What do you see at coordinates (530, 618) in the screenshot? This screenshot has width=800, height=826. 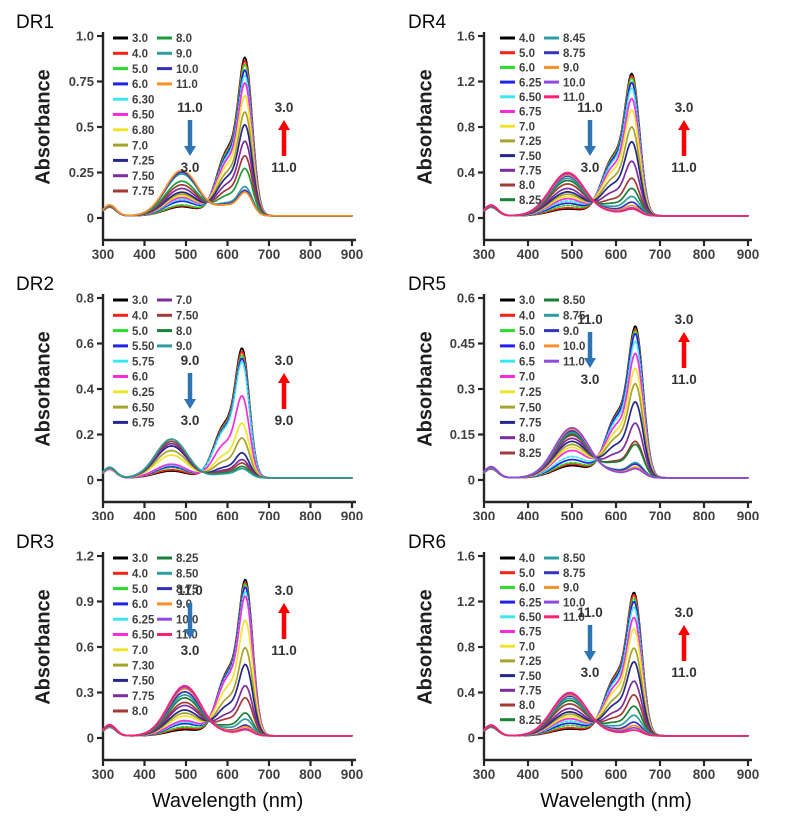 I see `legend-label: 6.50` at bounding box center [530, 618].